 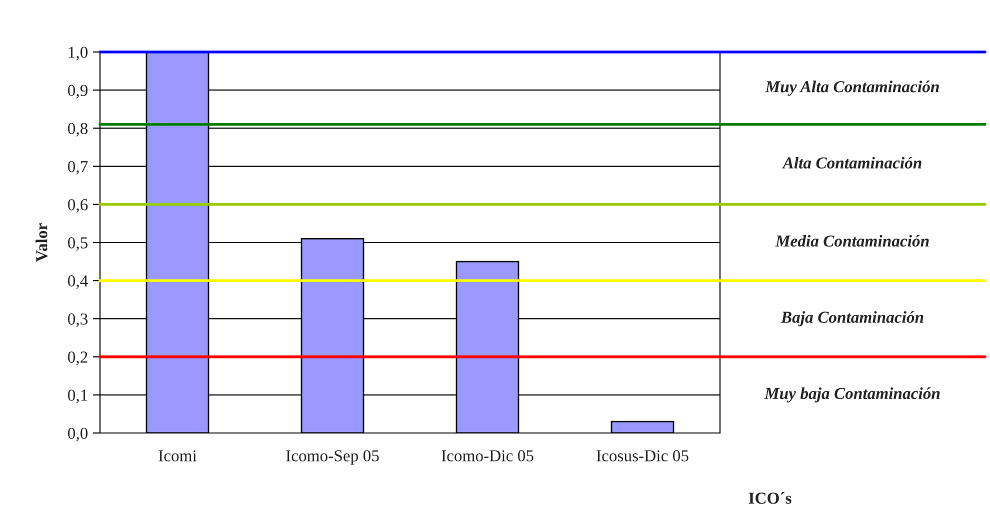 What do you see at coordinates (78, 168) in the screenshot?
I see `y-tick-label: 0,7` at bounding box center [78, 168].